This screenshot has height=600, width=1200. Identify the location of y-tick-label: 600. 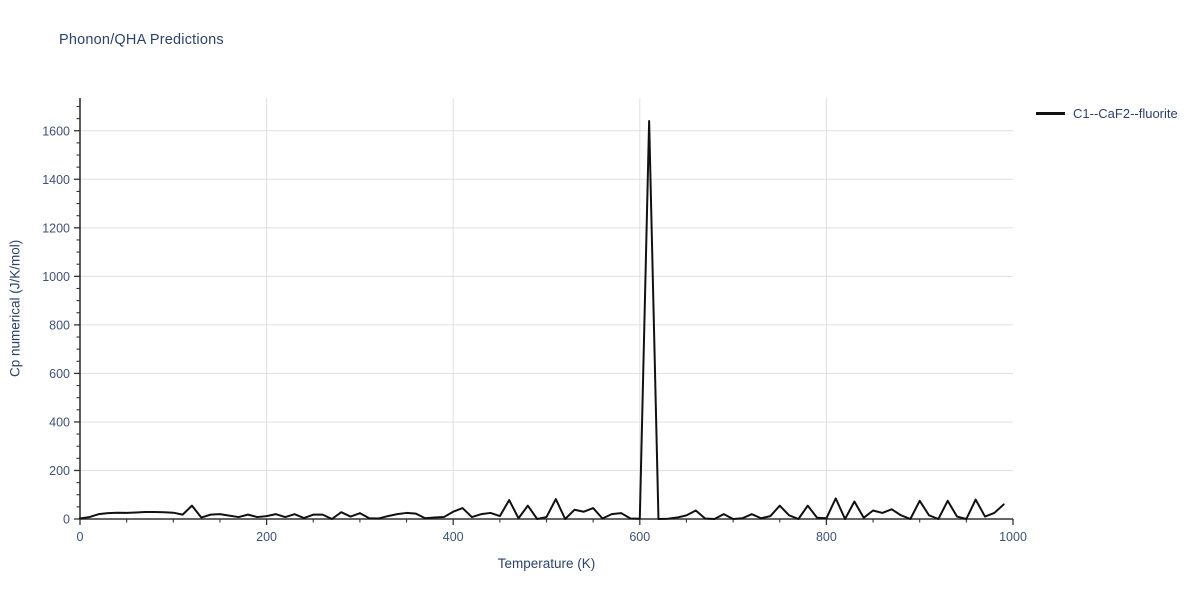
(59, 374).